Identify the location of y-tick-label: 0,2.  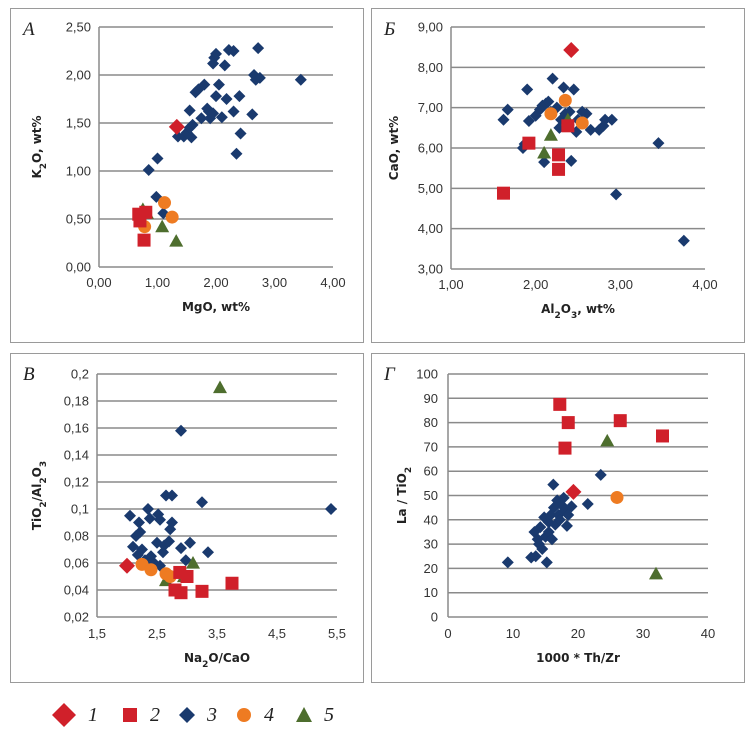
(80, 374).